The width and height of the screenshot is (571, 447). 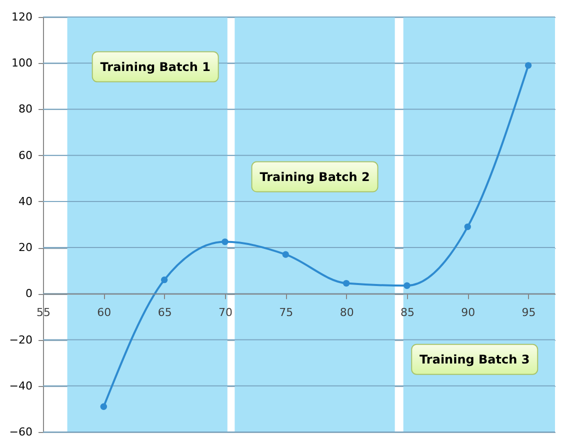 What do you see at coordinates (475, 359) in the screenshot?
I see `band-label: Training Batch 3` at bounding box center [475, 359].